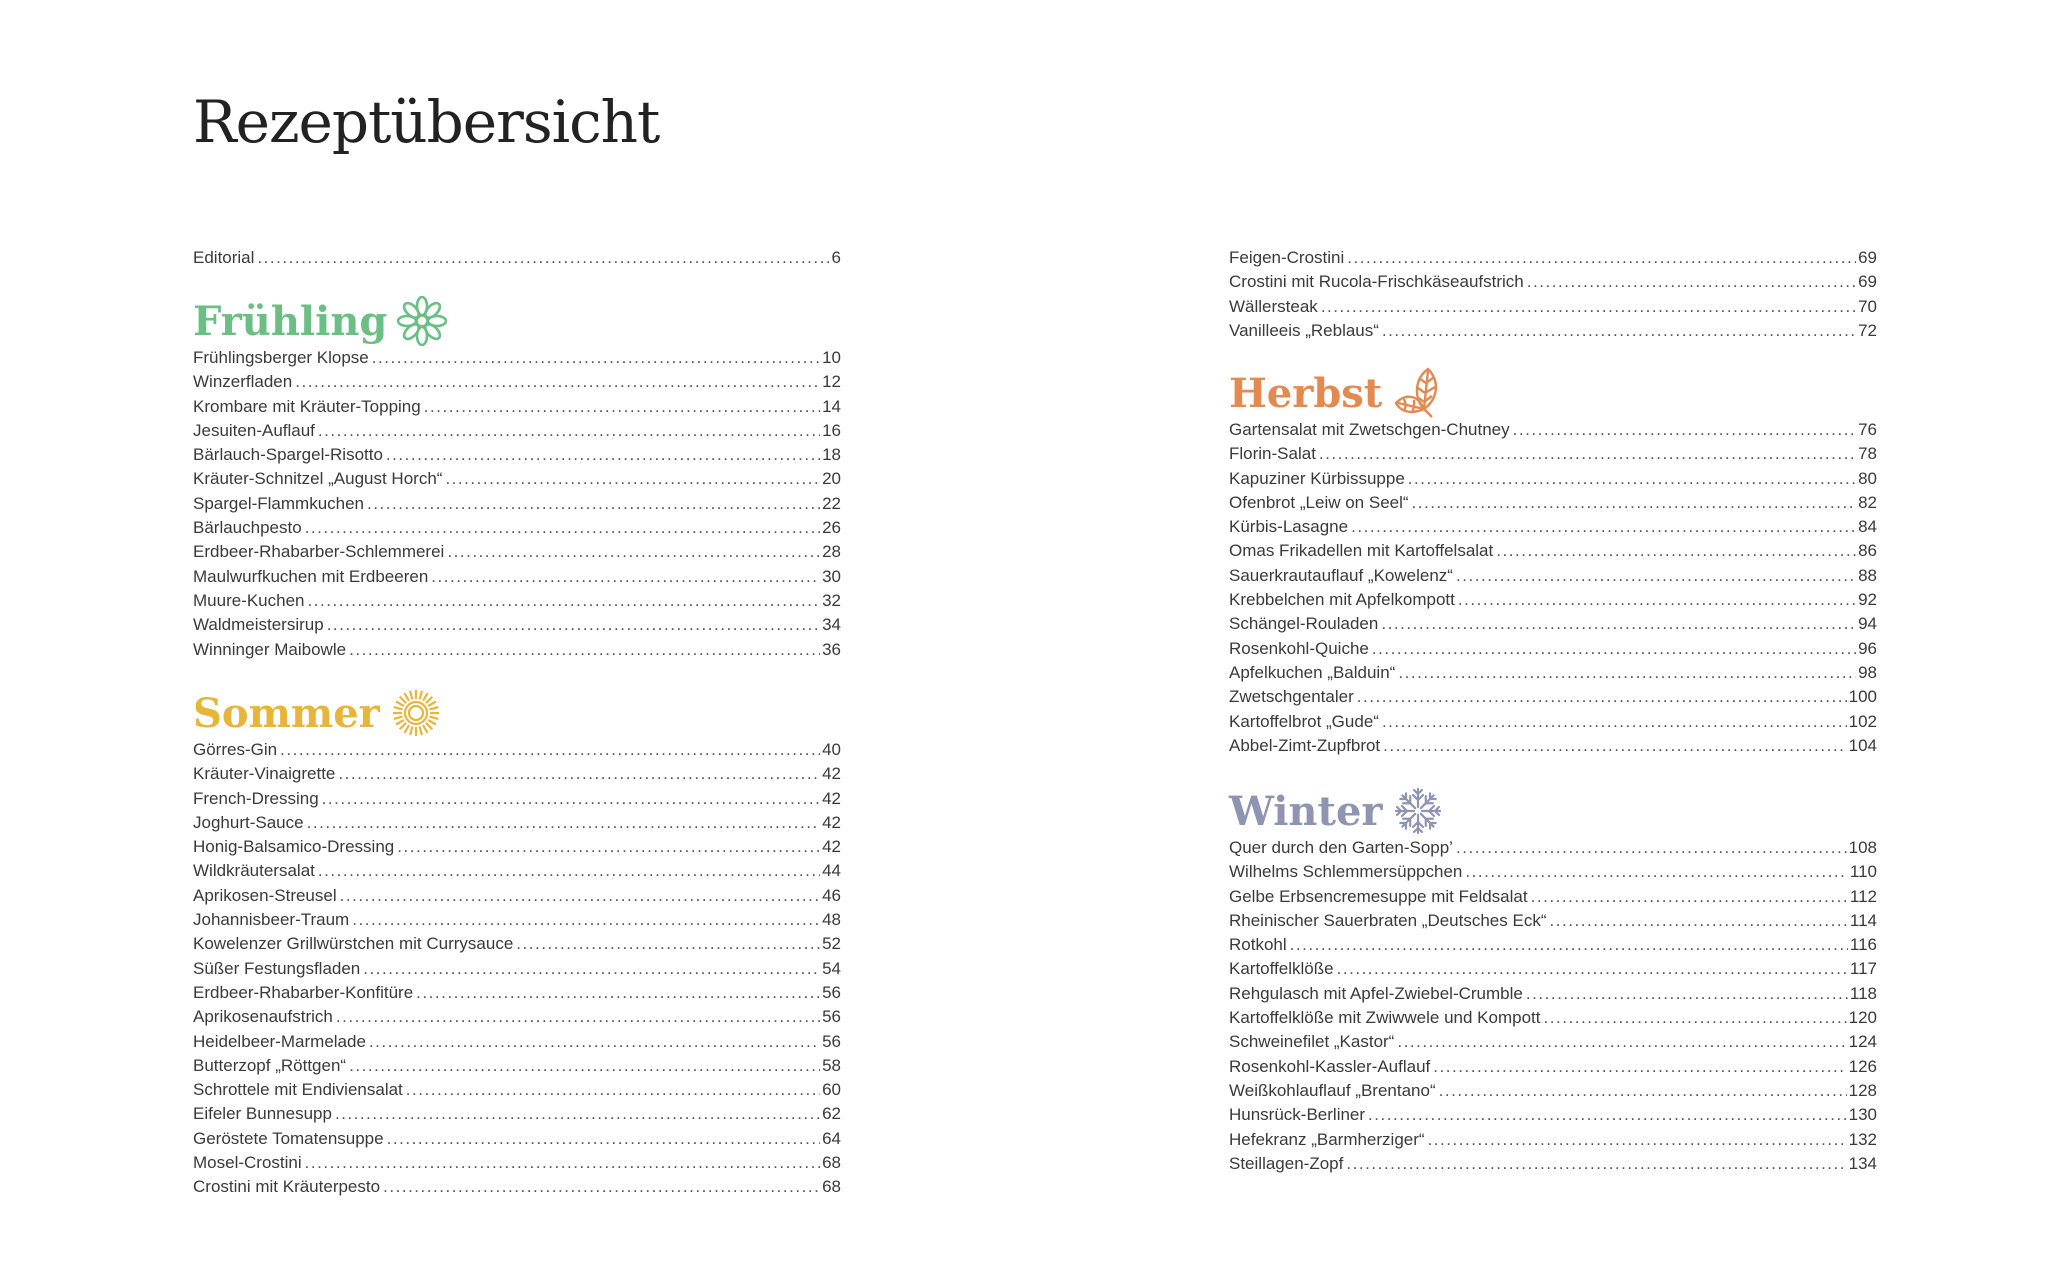  What do you see at coordinates (1553, 697) in the screenshot?
I see `toc-entry: Zwetschgentaler 100` at bounding box center [1553, 697].